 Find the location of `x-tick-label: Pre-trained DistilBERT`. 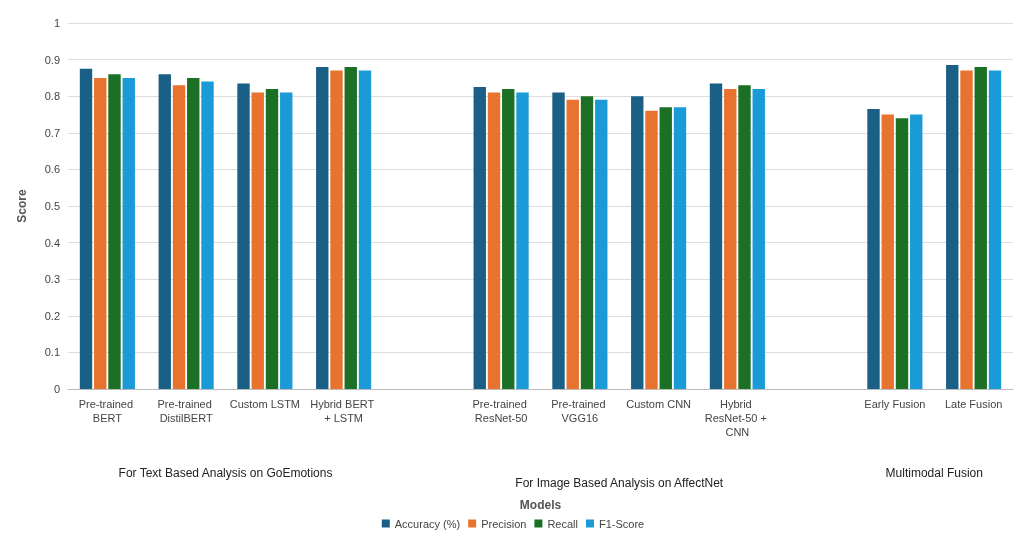

x-tick-label: Pre-trained DistilBERT is located at coordinates (186, 411).